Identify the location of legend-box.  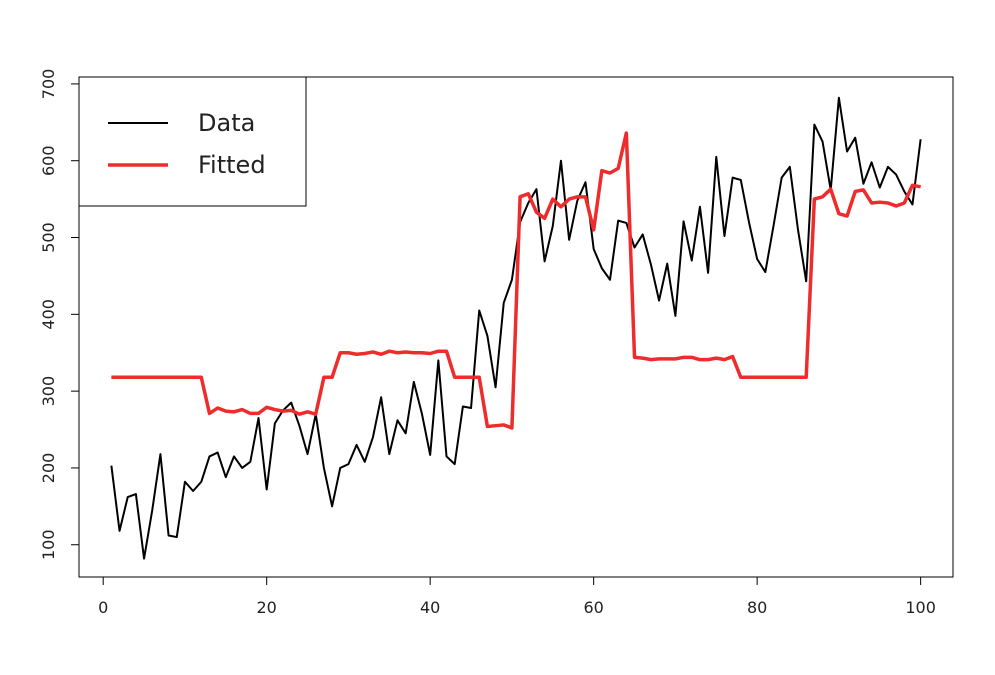
(192, 141).